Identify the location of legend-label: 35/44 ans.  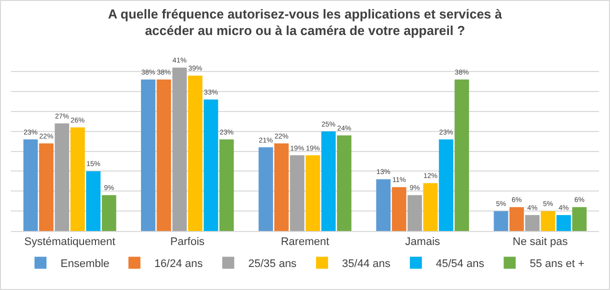
(366, 264).